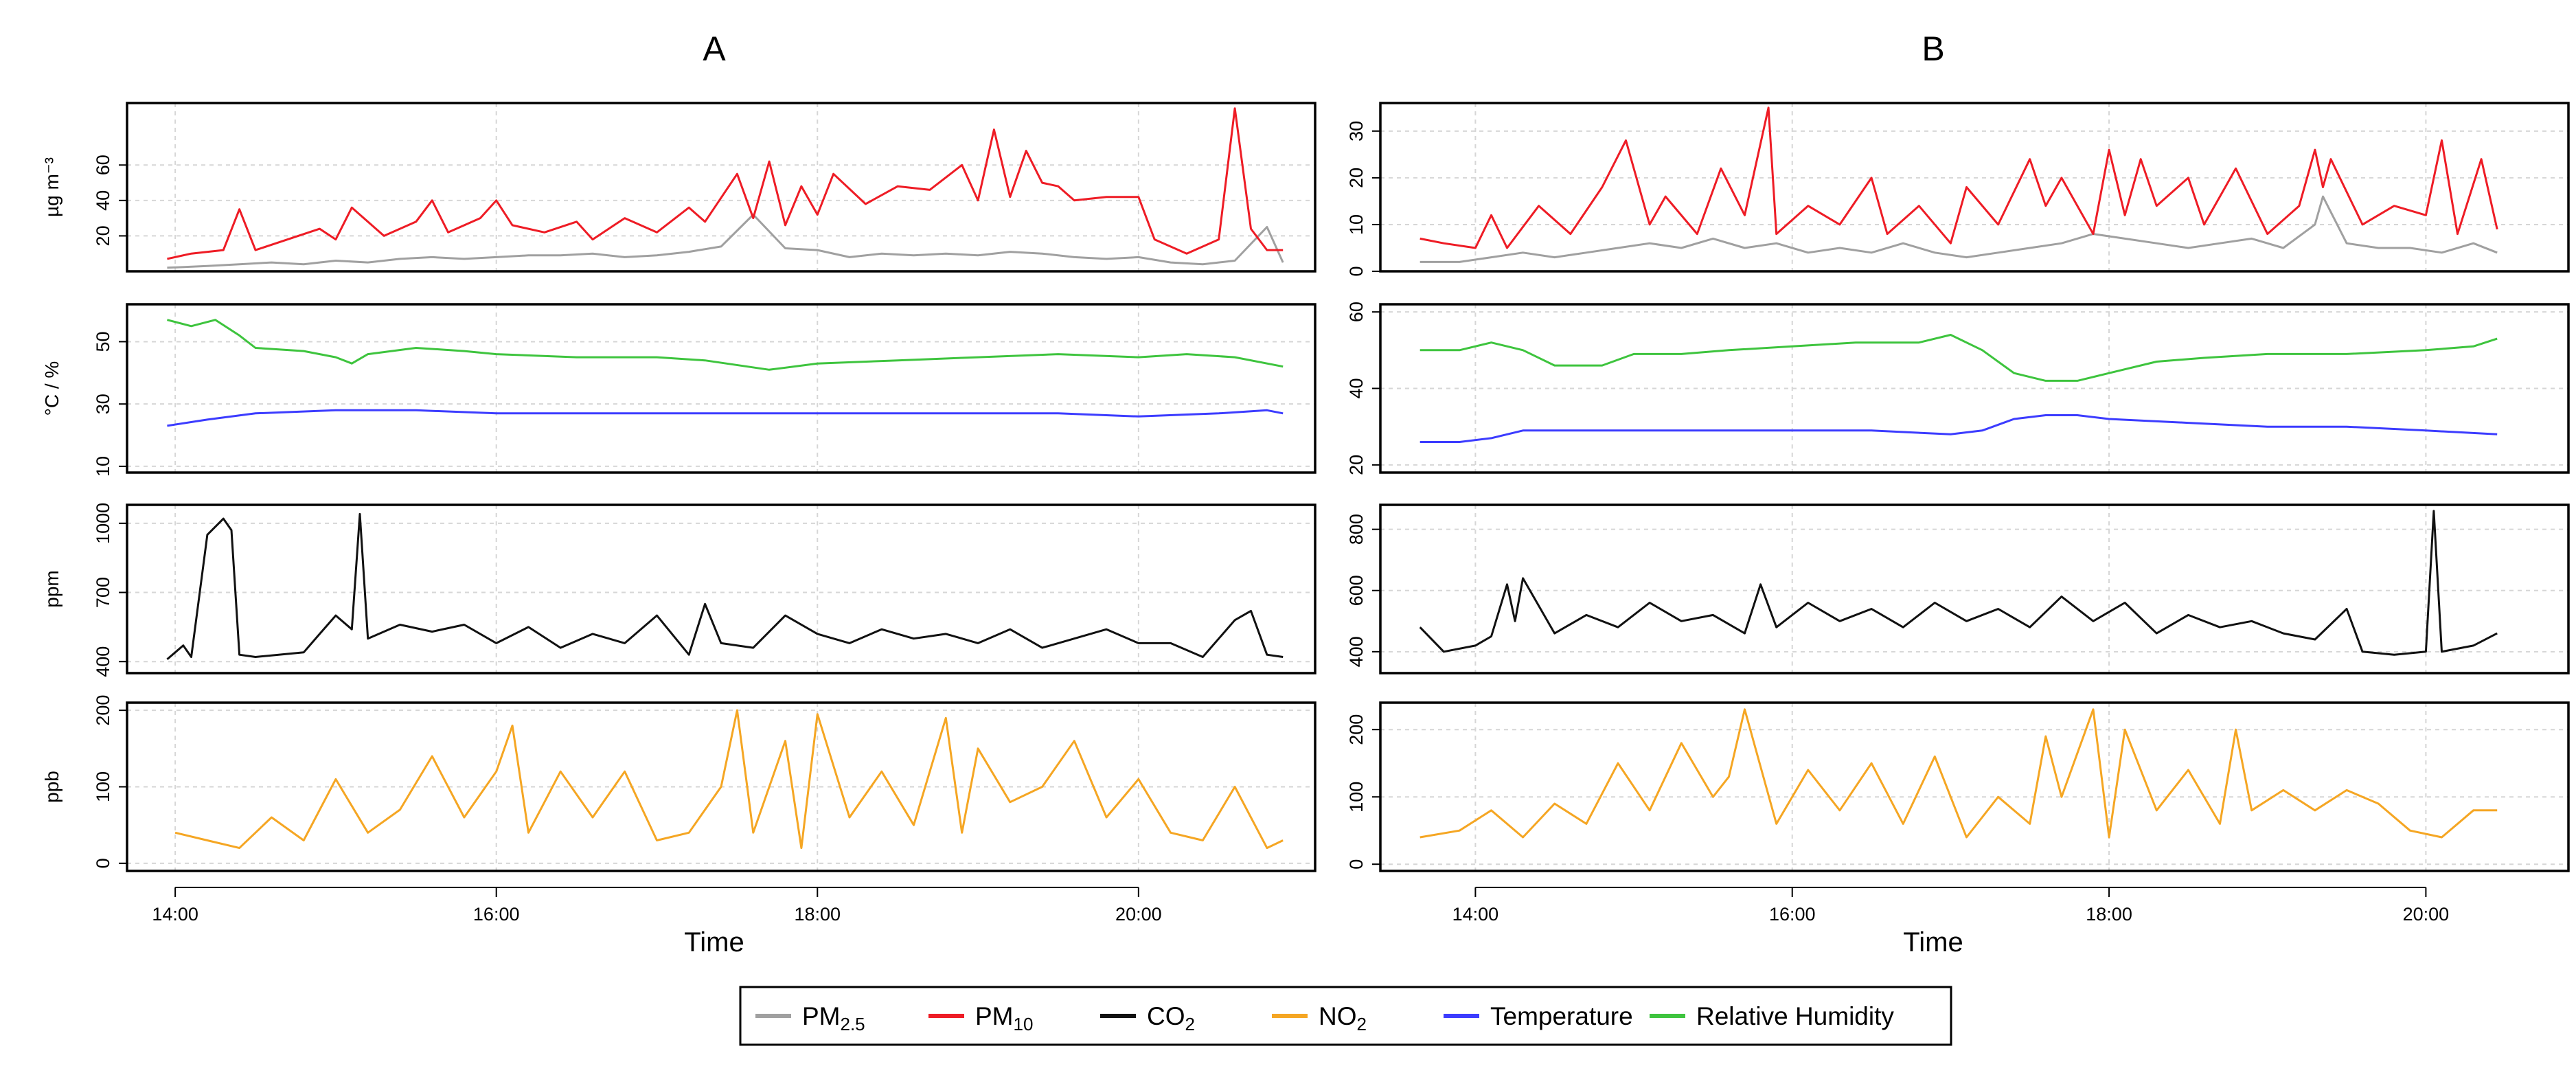  What do you see at coordinates (1356, 591) in the screenshot?
I see `y-tick-label: 600` at bounding box center [1356, 591].